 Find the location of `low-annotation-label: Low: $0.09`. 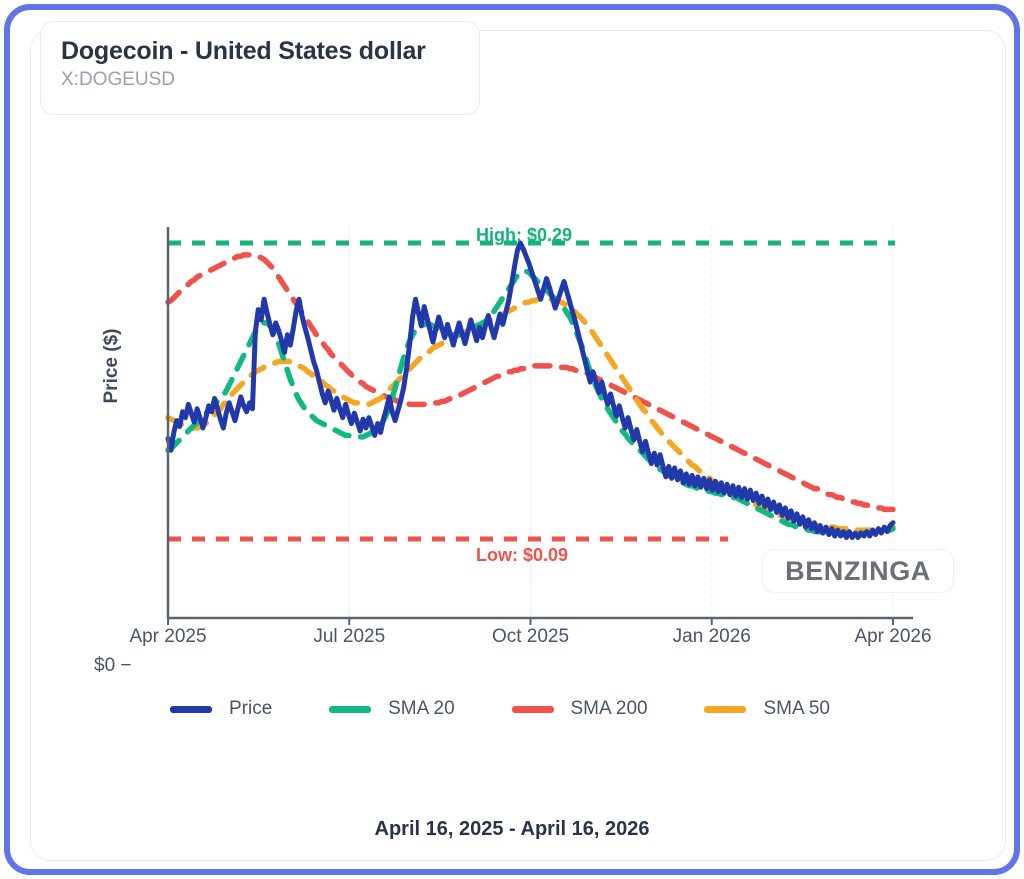

low-annotation-label: Low: $0.09 is located at coordinates (522, 555).